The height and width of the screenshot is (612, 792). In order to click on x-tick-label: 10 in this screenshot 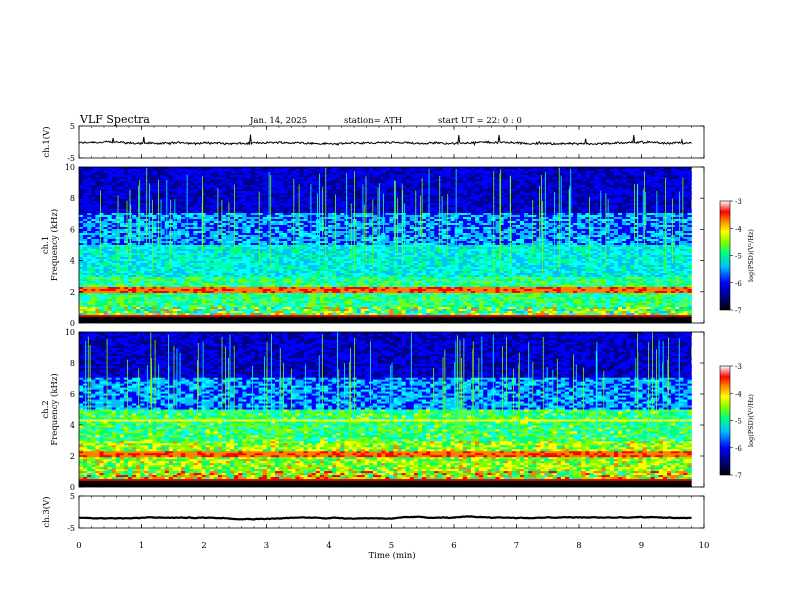, I will do `click(704, 546)`.